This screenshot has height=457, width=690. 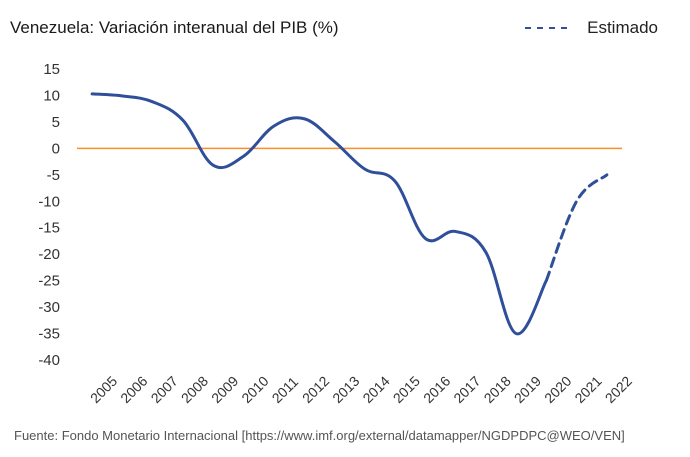 What do you see at coordinates (406, 389) in the screenshot?
I see `x-tick-label: 2015` at bounding box center [406, 389].